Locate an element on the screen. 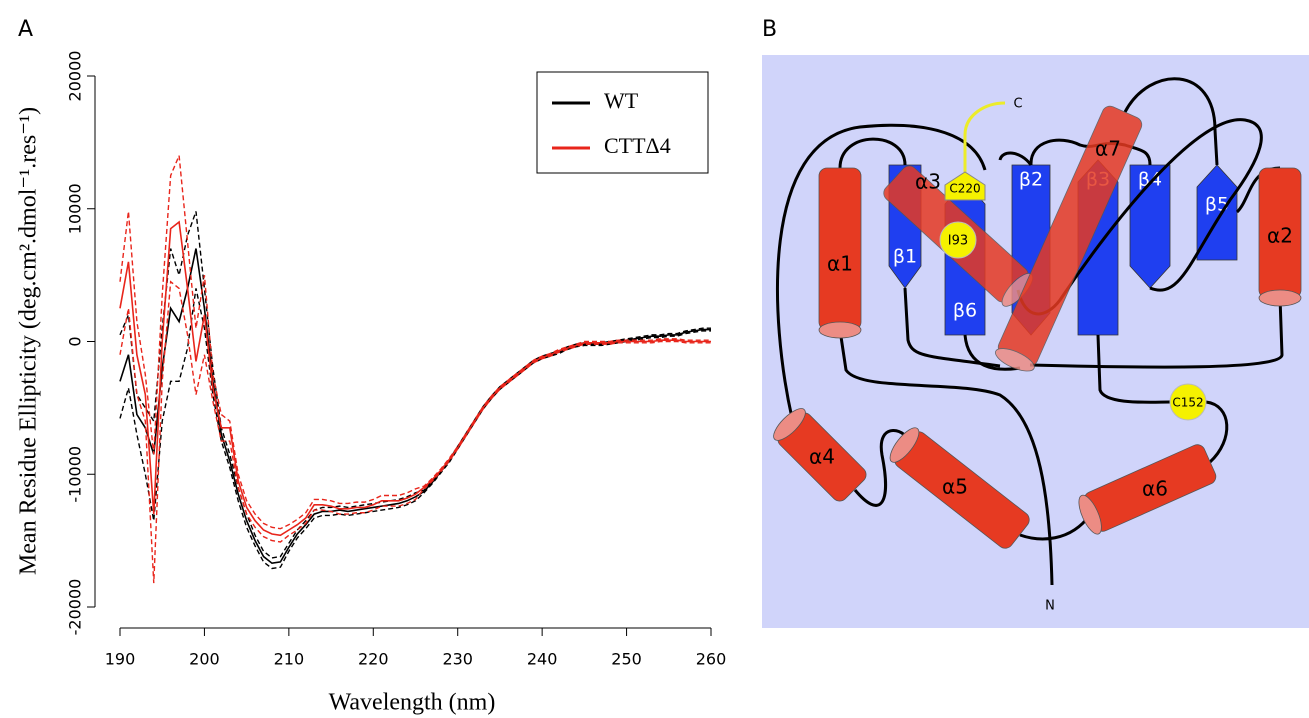  strand-label: β4 is located at coordinates (1150, 180).